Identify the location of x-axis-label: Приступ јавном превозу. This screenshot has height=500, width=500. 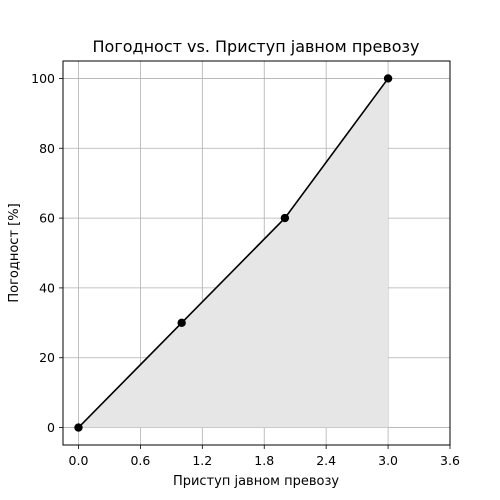
(256, 481).